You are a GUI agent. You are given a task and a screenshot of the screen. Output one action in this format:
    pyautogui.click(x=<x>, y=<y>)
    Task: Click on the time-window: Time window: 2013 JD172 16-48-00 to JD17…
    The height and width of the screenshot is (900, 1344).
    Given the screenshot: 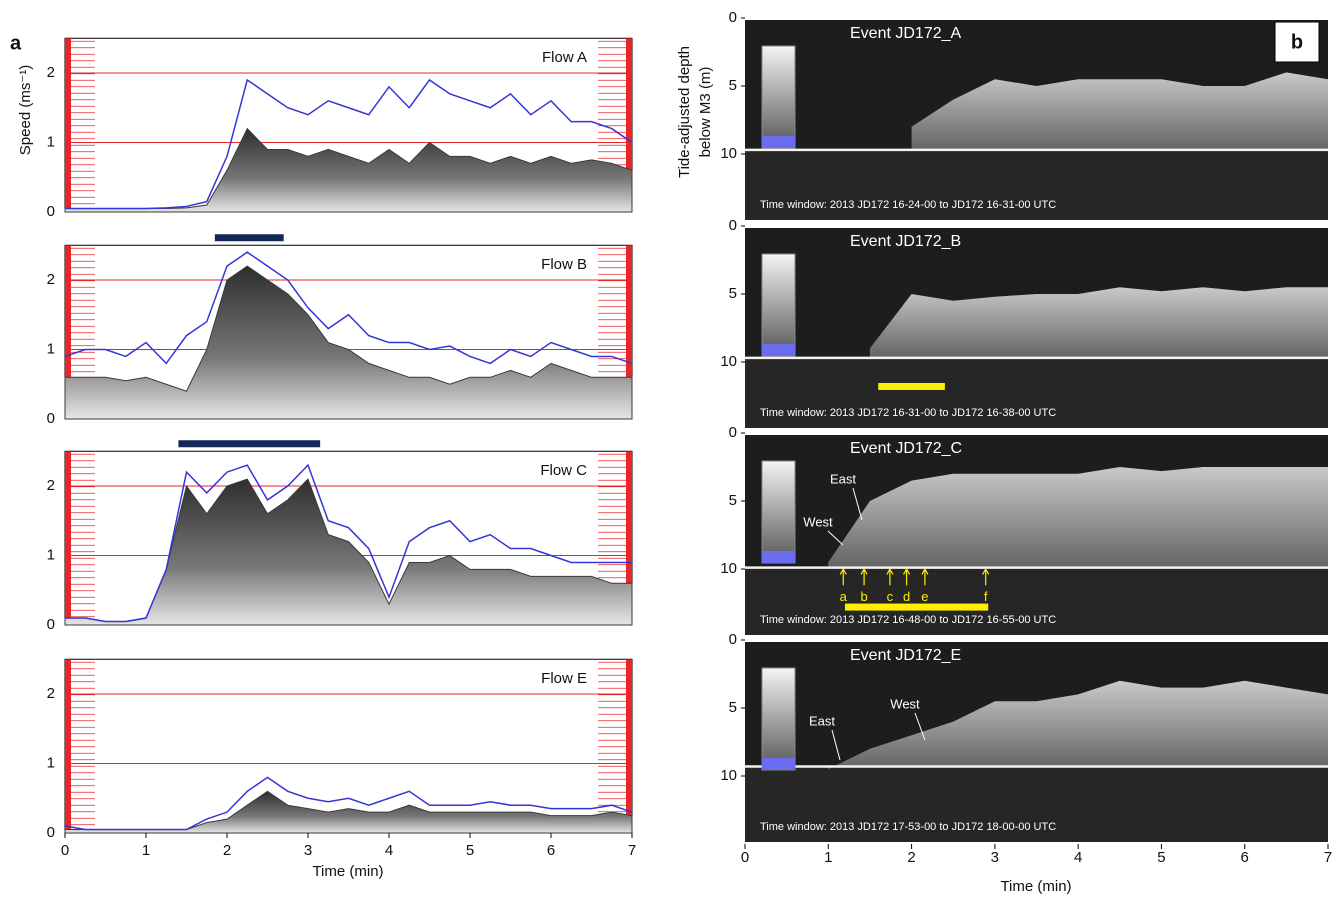 What is the action you would take?
    pyautogui.click(x=908, y=620)
    